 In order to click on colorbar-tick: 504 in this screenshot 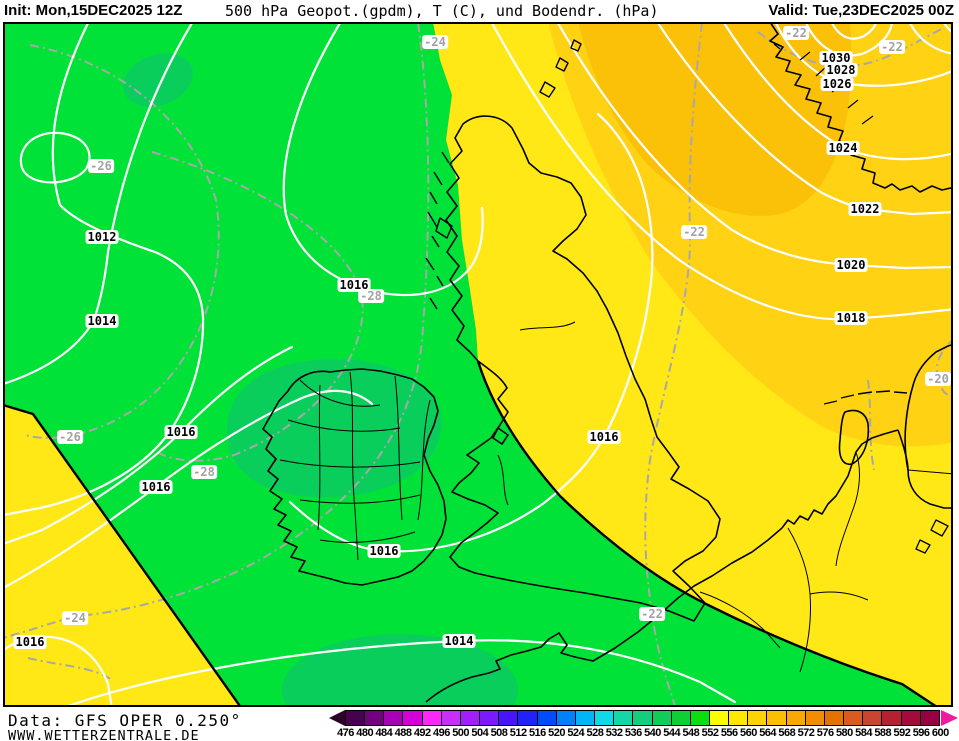, I will do `click(480, 733)`.